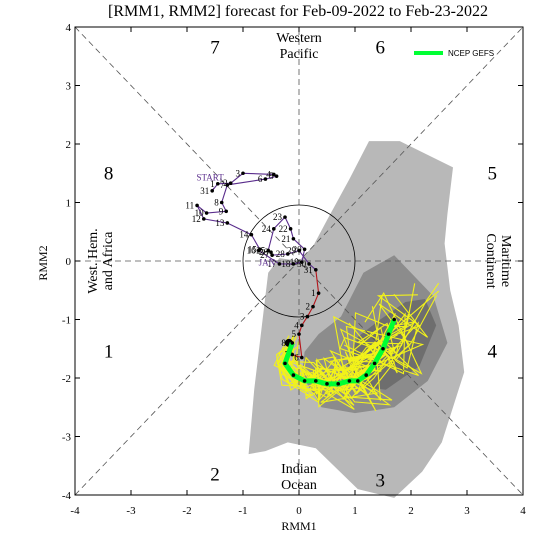 The image size is (547, 547). I want to click on observed-day-label: 11, so click(189, 205).